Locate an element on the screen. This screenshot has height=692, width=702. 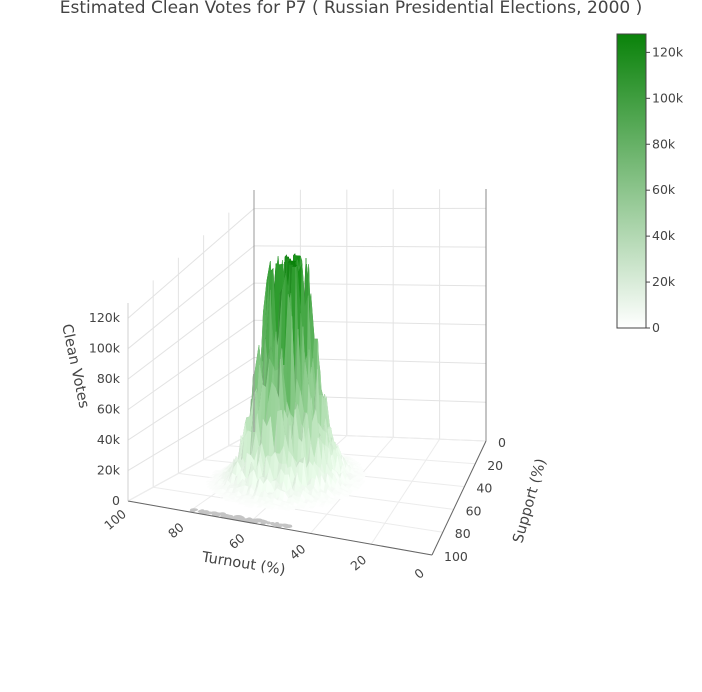
y-axis-title: Support (%) is located at coordinates (529, 501).